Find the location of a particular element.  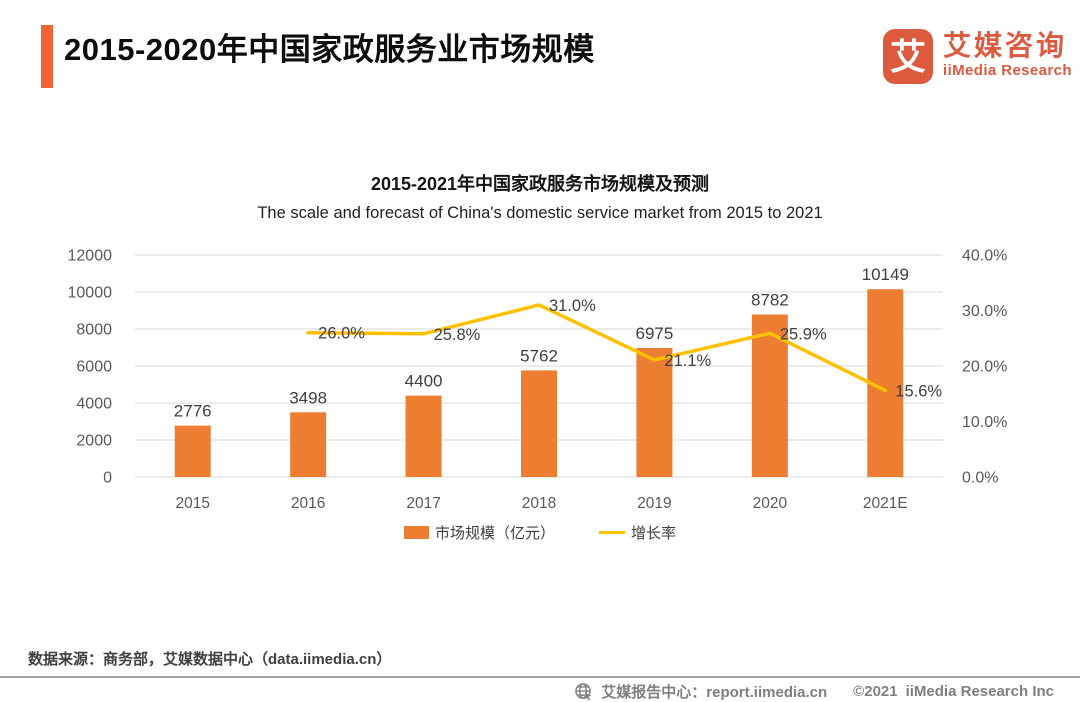

line-series-growth-rate: 26.0% 25.8% 31.0% 21.1% 25.9% 15.6% is located at coordinates (624, 348).